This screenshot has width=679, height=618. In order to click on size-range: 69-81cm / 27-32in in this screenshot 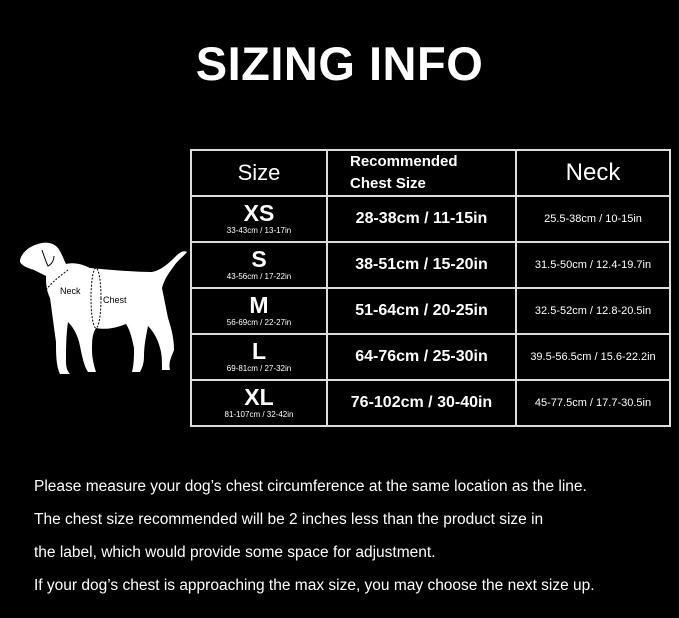, I will do `click(259, 368)`.